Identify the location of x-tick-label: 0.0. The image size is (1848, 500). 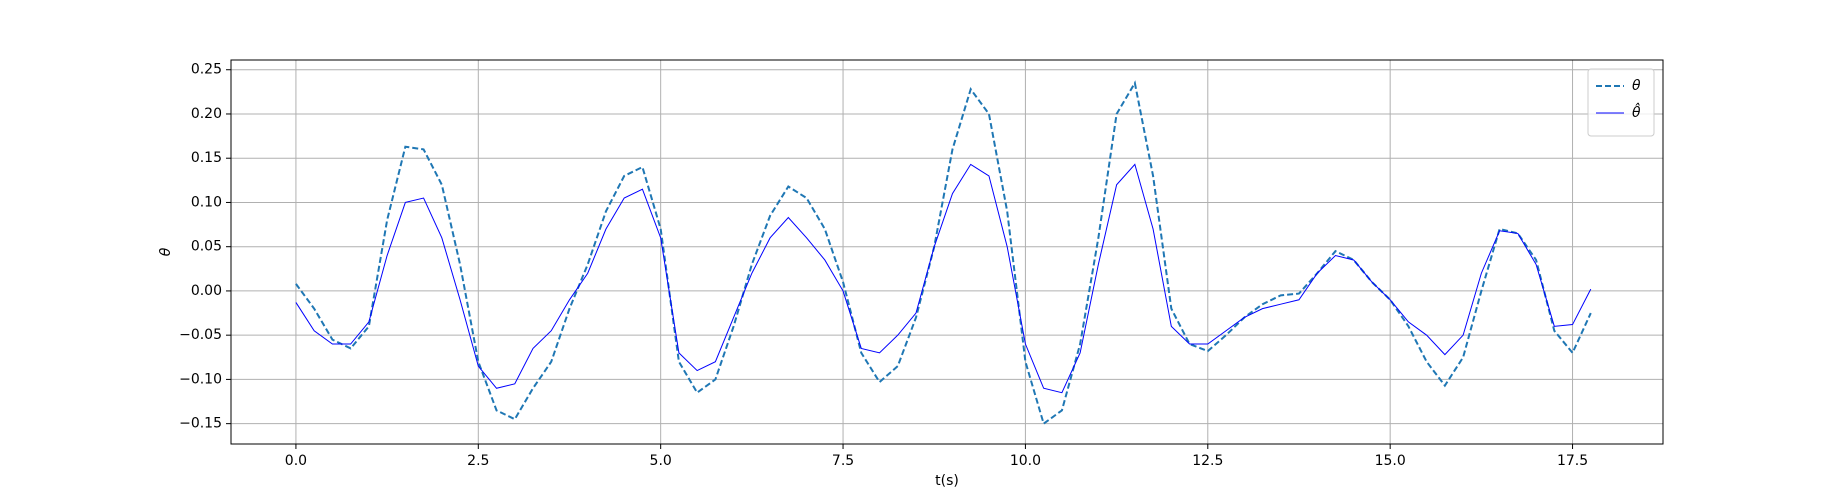
(296, 461).